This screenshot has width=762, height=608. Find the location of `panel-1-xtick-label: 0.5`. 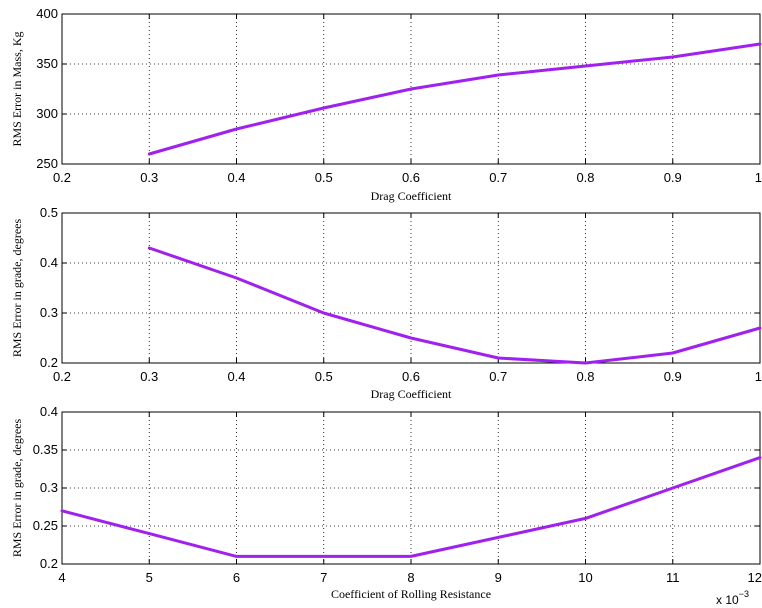

panel-1-xtick-label: 0.5 is located at coordinates (324, 177).